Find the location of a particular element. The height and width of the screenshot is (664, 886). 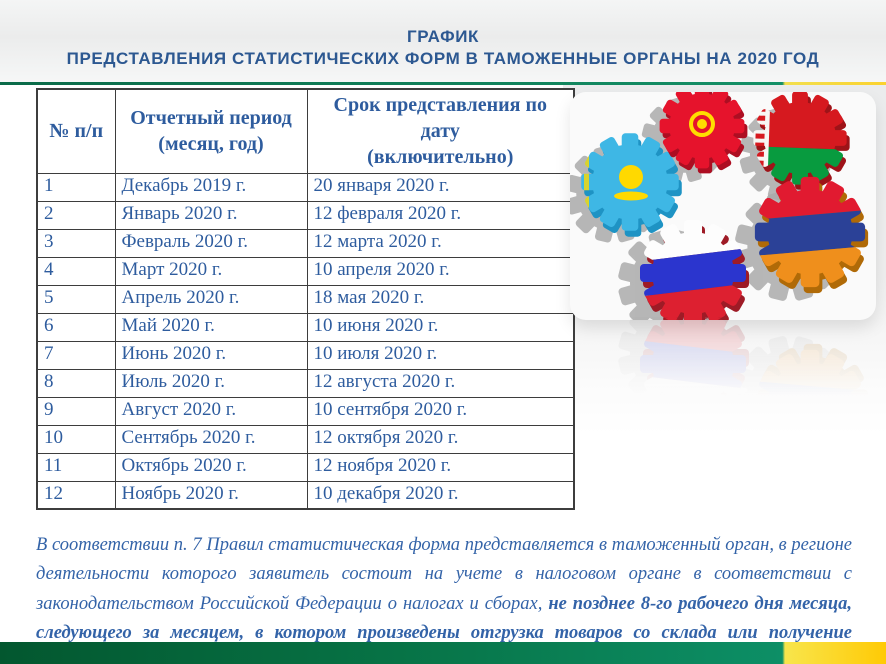

table-row: 6 Май 2020 г. 10 июня 2020 г. is located at coordinates (305, 327).